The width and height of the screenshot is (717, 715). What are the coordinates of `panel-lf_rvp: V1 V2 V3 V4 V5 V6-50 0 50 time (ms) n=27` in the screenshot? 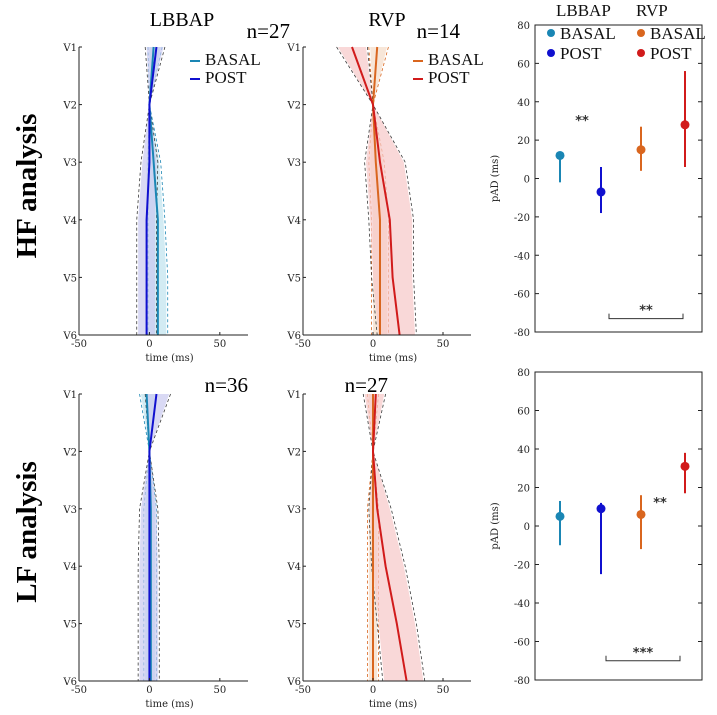 It's located at (378, 541).